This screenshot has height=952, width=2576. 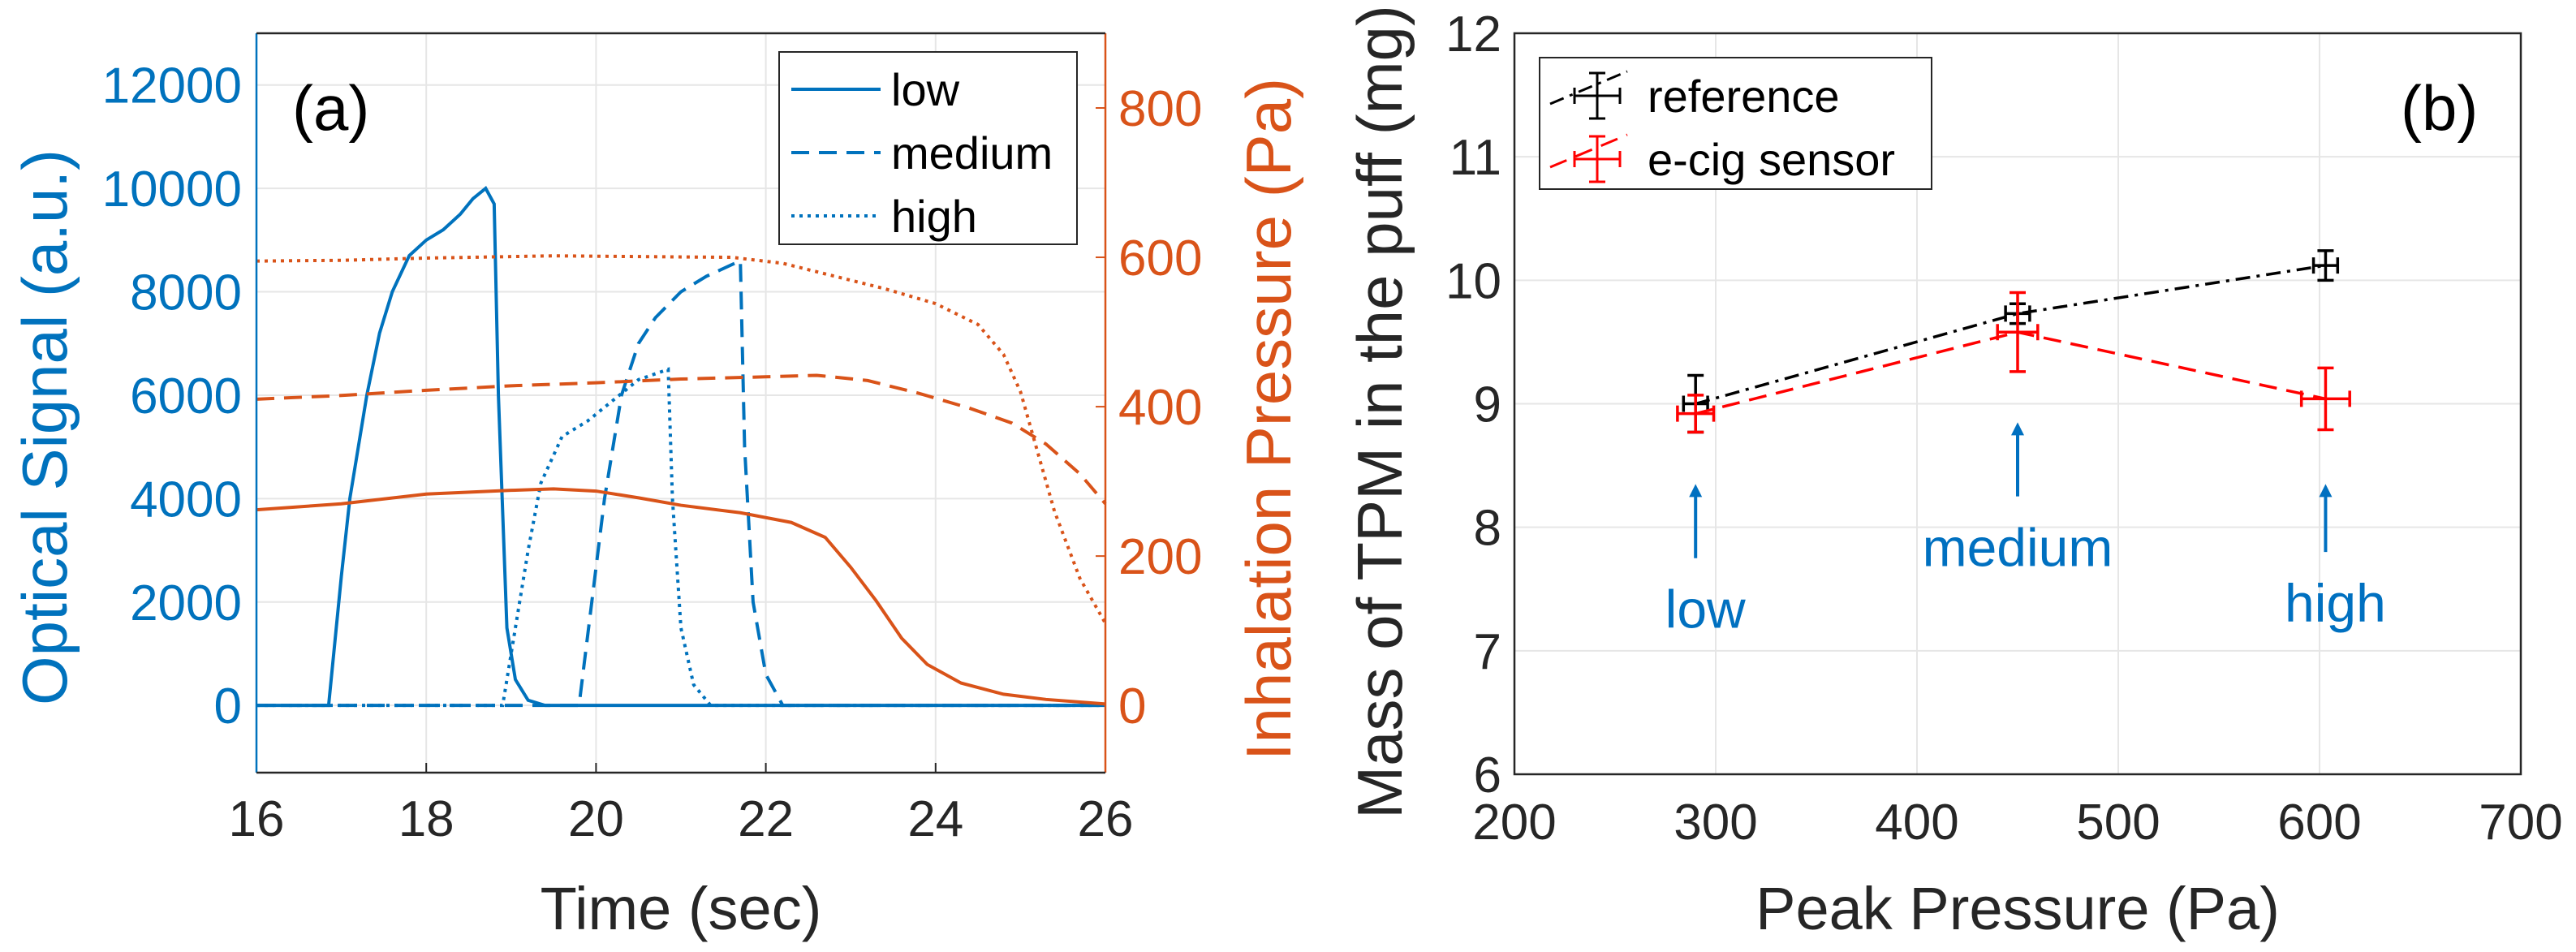 What do you see at coordinates (1160, 557) in the screenshot?
I see `y-right-tick-label: 200` at bounding box center [1160, 557].